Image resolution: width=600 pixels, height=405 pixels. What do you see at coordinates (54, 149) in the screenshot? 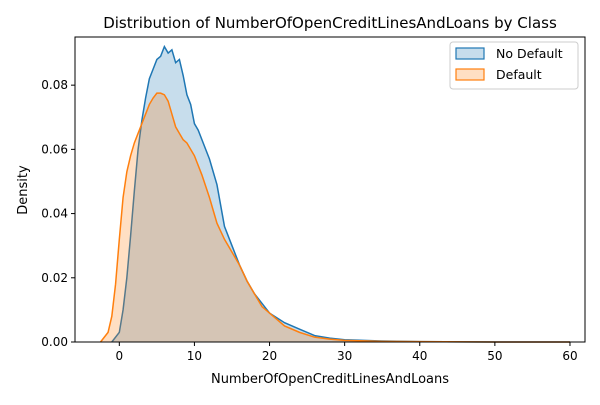
I see `y-tick-label: 0.06` at bounding box center [54, 149].